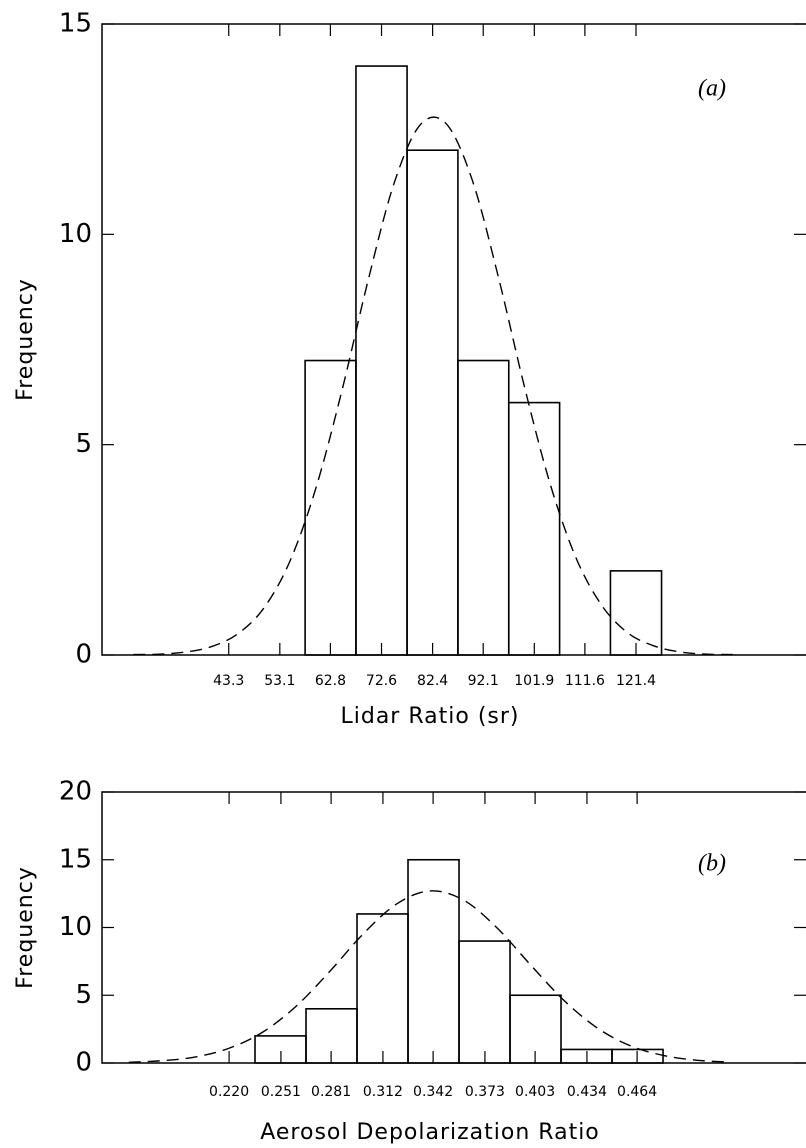 Image resolution: width=806 pixels, height=1148 pixels. What do you see at coordinates (429, 977) in the screenshot?
I see `fit-curve` at bounding box center [429, 977].